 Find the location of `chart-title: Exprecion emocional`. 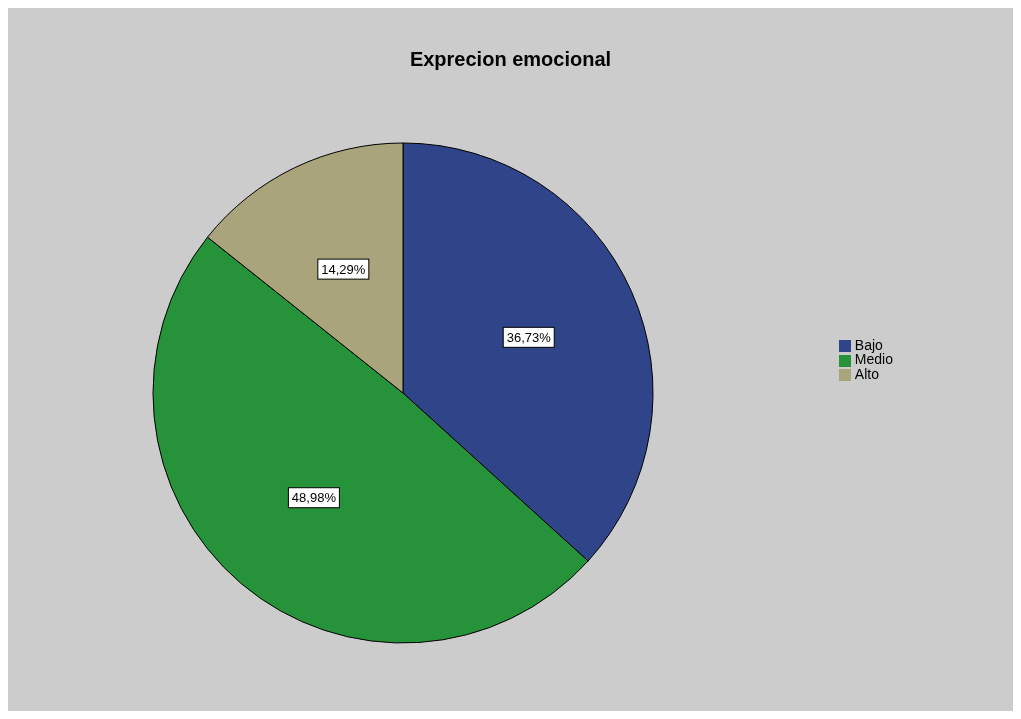

chart-title: Exprecion emocional is located at coordinates (510, 59).